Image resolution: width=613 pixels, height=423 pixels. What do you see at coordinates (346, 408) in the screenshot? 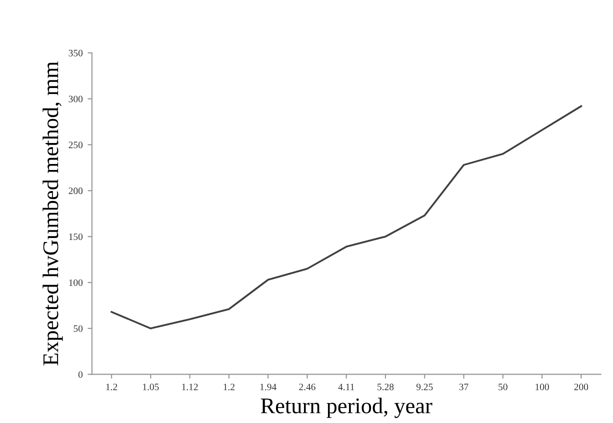
I see `x-axis-title: Return period, year` at bounding box center [346, 408].